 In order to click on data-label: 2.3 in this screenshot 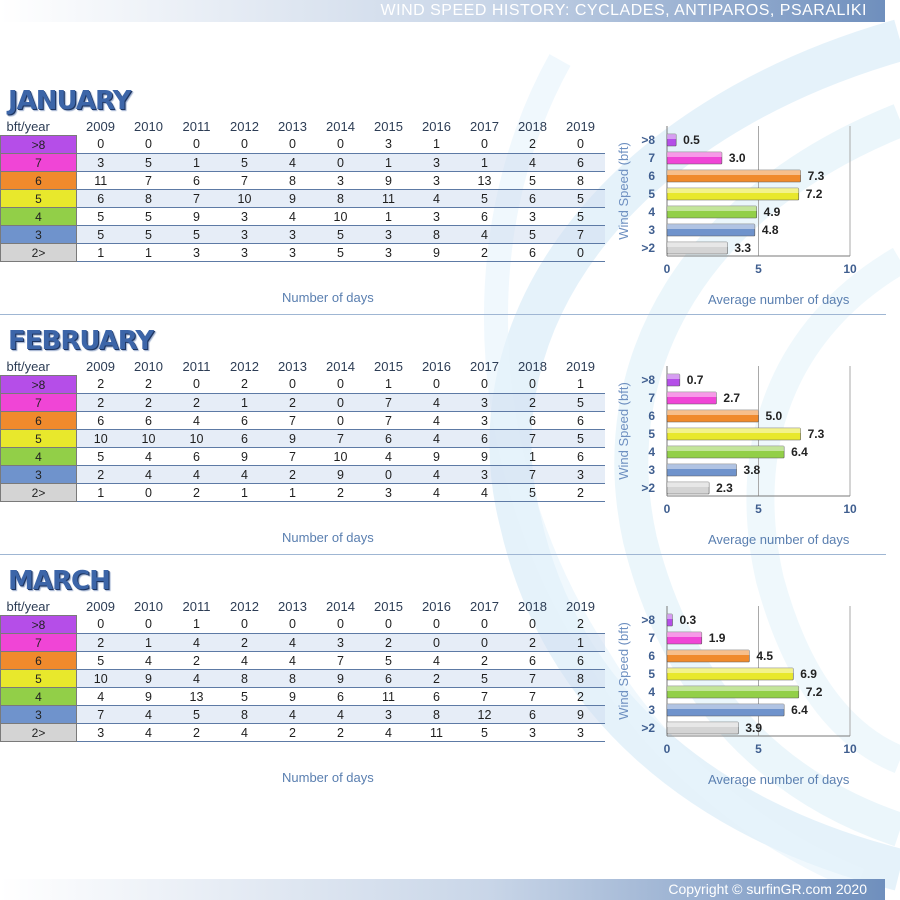, I will do `click(724, 488)`.